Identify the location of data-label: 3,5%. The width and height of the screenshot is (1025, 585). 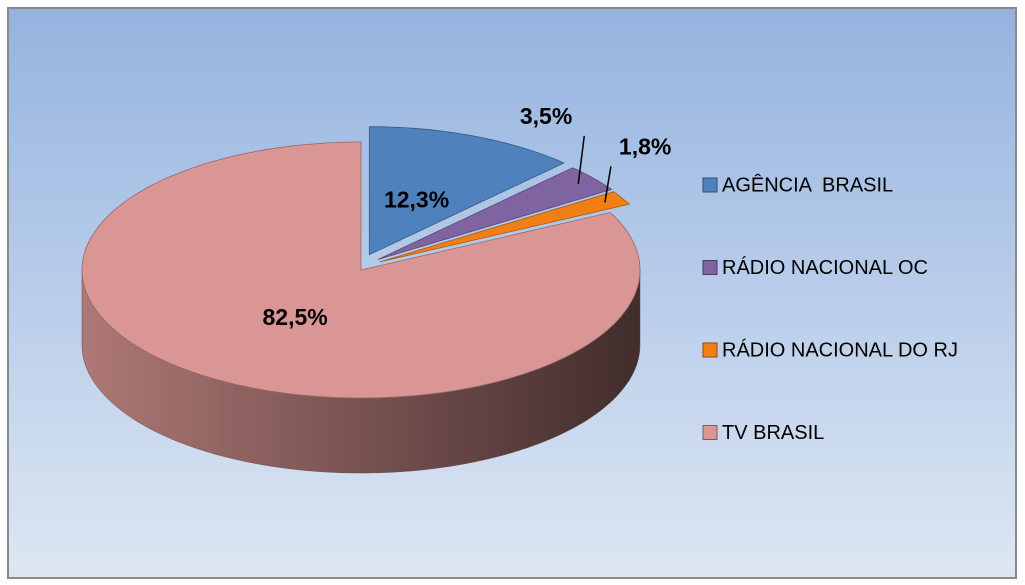
(546, 116).